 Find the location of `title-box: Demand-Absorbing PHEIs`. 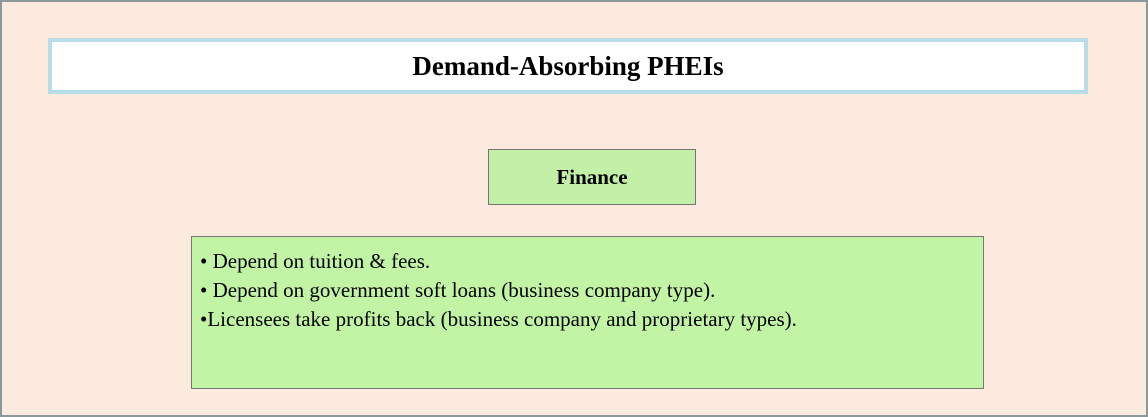

title-box: Demand-Absorbing PHEIs is located at coordinates (568, 66).